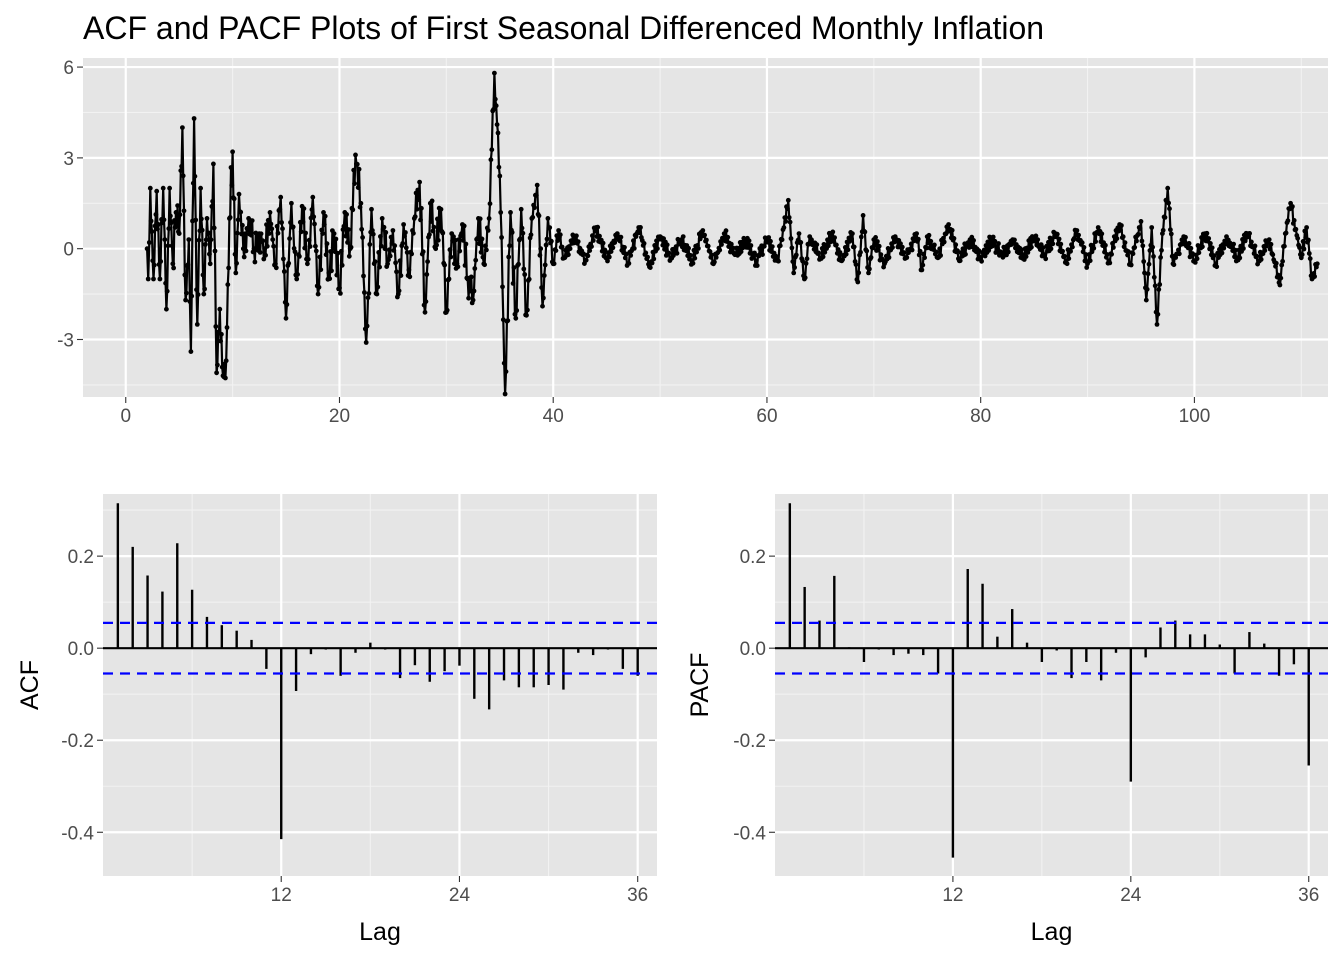 The image size is (1344, 960). Describe the element at coordinates (380, 932) in the screenshot. I see `x-axis-label: Lag` at that location.